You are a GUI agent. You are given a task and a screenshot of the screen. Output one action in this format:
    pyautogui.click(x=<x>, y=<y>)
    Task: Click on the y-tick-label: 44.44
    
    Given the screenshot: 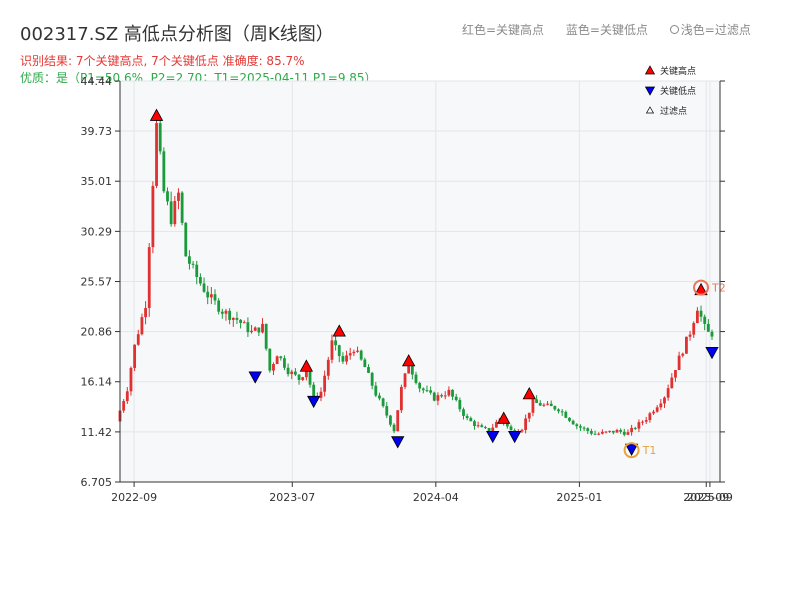 What is the action you would take?
    pyautogui.click(x=97, y=81)
    